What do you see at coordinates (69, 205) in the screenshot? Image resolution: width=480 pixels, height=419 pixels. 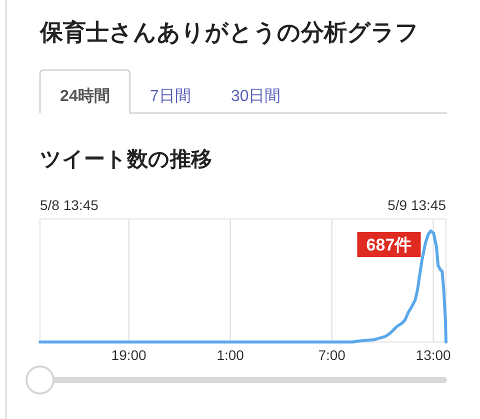 I see `text: 5/8 13:45` at bounding box center [69, 205].